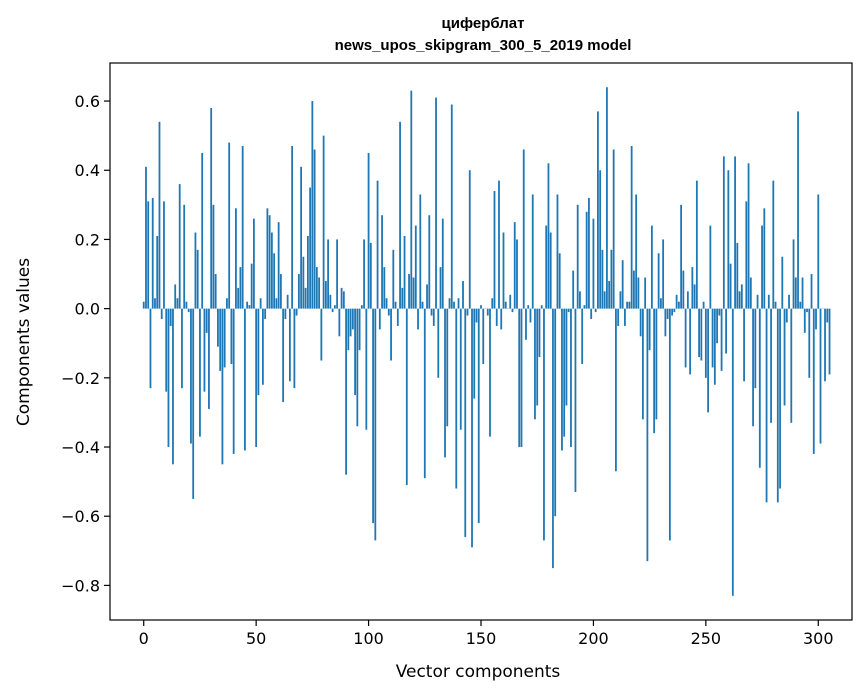  What do you see at coordinates (368, 638) in the screenshot?
I see `x-tick-label: 100` at bounding box center [368, 638].